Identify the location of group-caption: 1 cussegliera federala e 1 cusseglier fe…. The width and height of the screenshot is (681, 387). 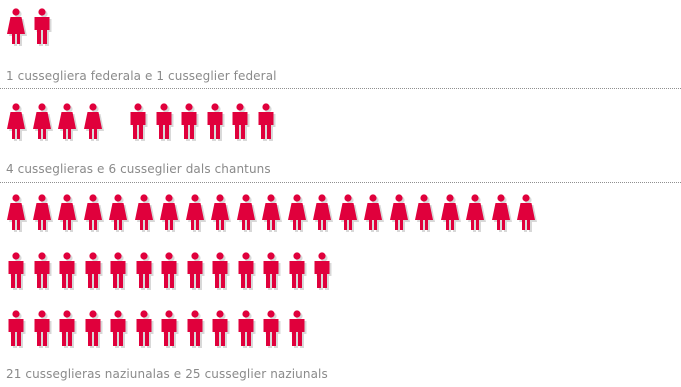
(141, 76).